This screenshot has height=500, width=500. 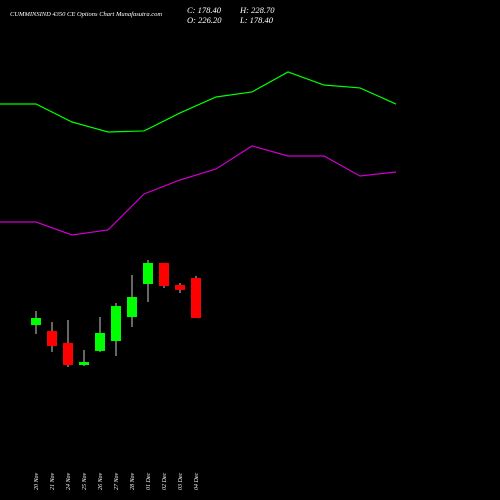 What do you see at coordinates (149, 481) in the screenshot?
I see `x-tick-label: 01 Dec` at bounding box center [149, 481].